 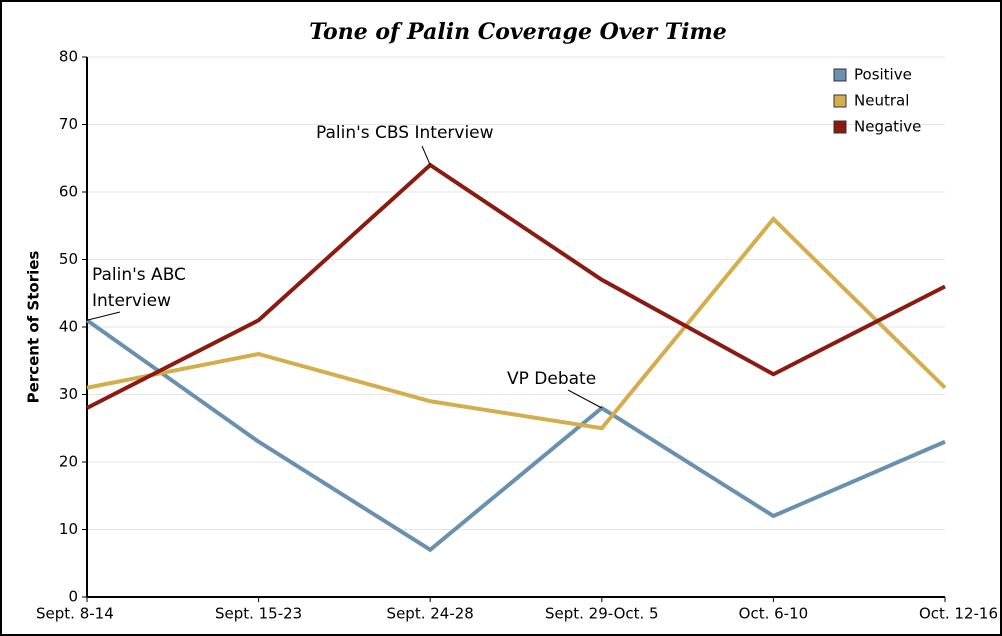 What do you see at coordinates (551, 379) in the screenshot?
I see `annotation: VP Debate` at bounding box center [551, 379].